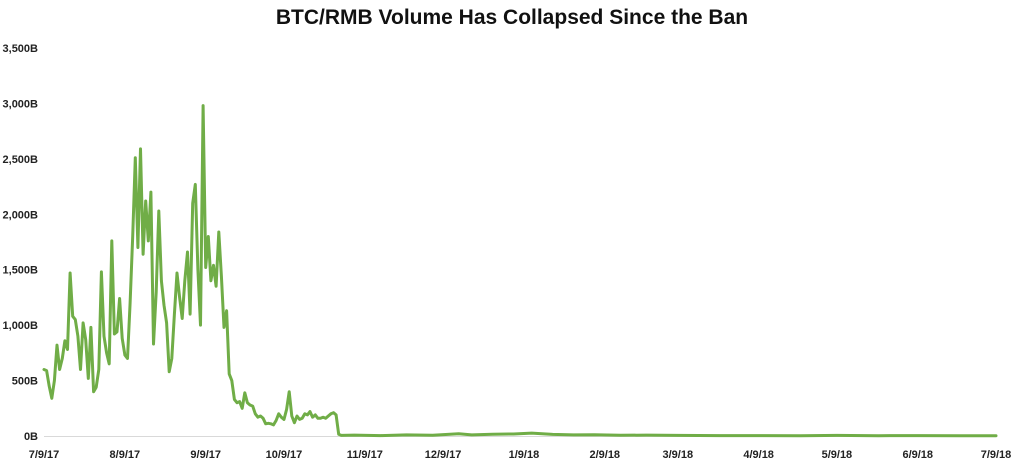 This screenshot has height=470, width=1024. What do you see at coordinates (917, 455) in the screenshot?
I see `x-tick-label: 6/9/18` at bounding box center [917, 455].